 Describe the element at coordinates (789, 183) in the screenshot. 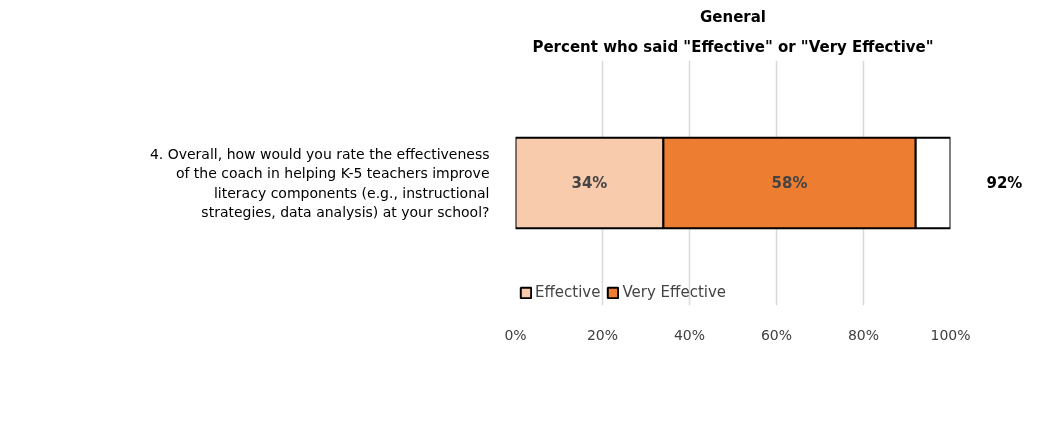

I see `data-label: 58%` at that location.